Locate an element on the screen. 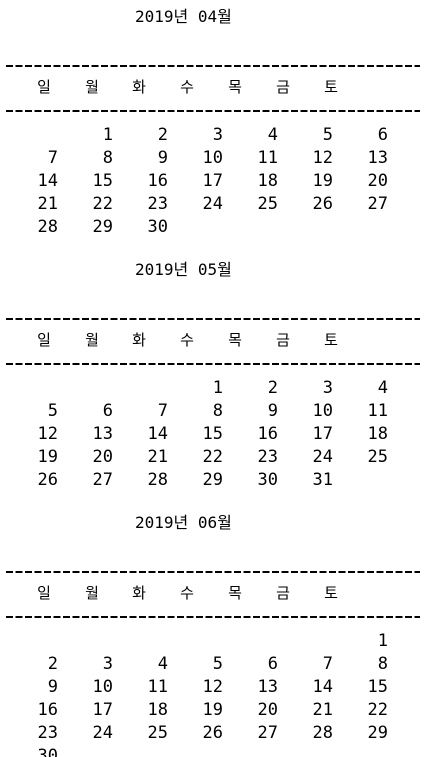 The height and width of the screenshot is (757, 445). day-cell: 20 is located at coordinates (102, 457).